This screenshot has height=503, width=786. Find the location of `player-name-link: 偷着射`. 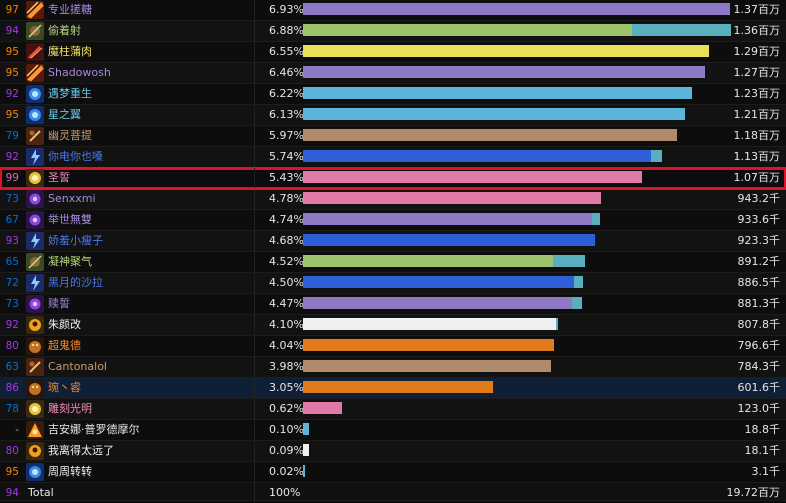

player-name-link: 偷着射 is located at coordinates (64, 30).